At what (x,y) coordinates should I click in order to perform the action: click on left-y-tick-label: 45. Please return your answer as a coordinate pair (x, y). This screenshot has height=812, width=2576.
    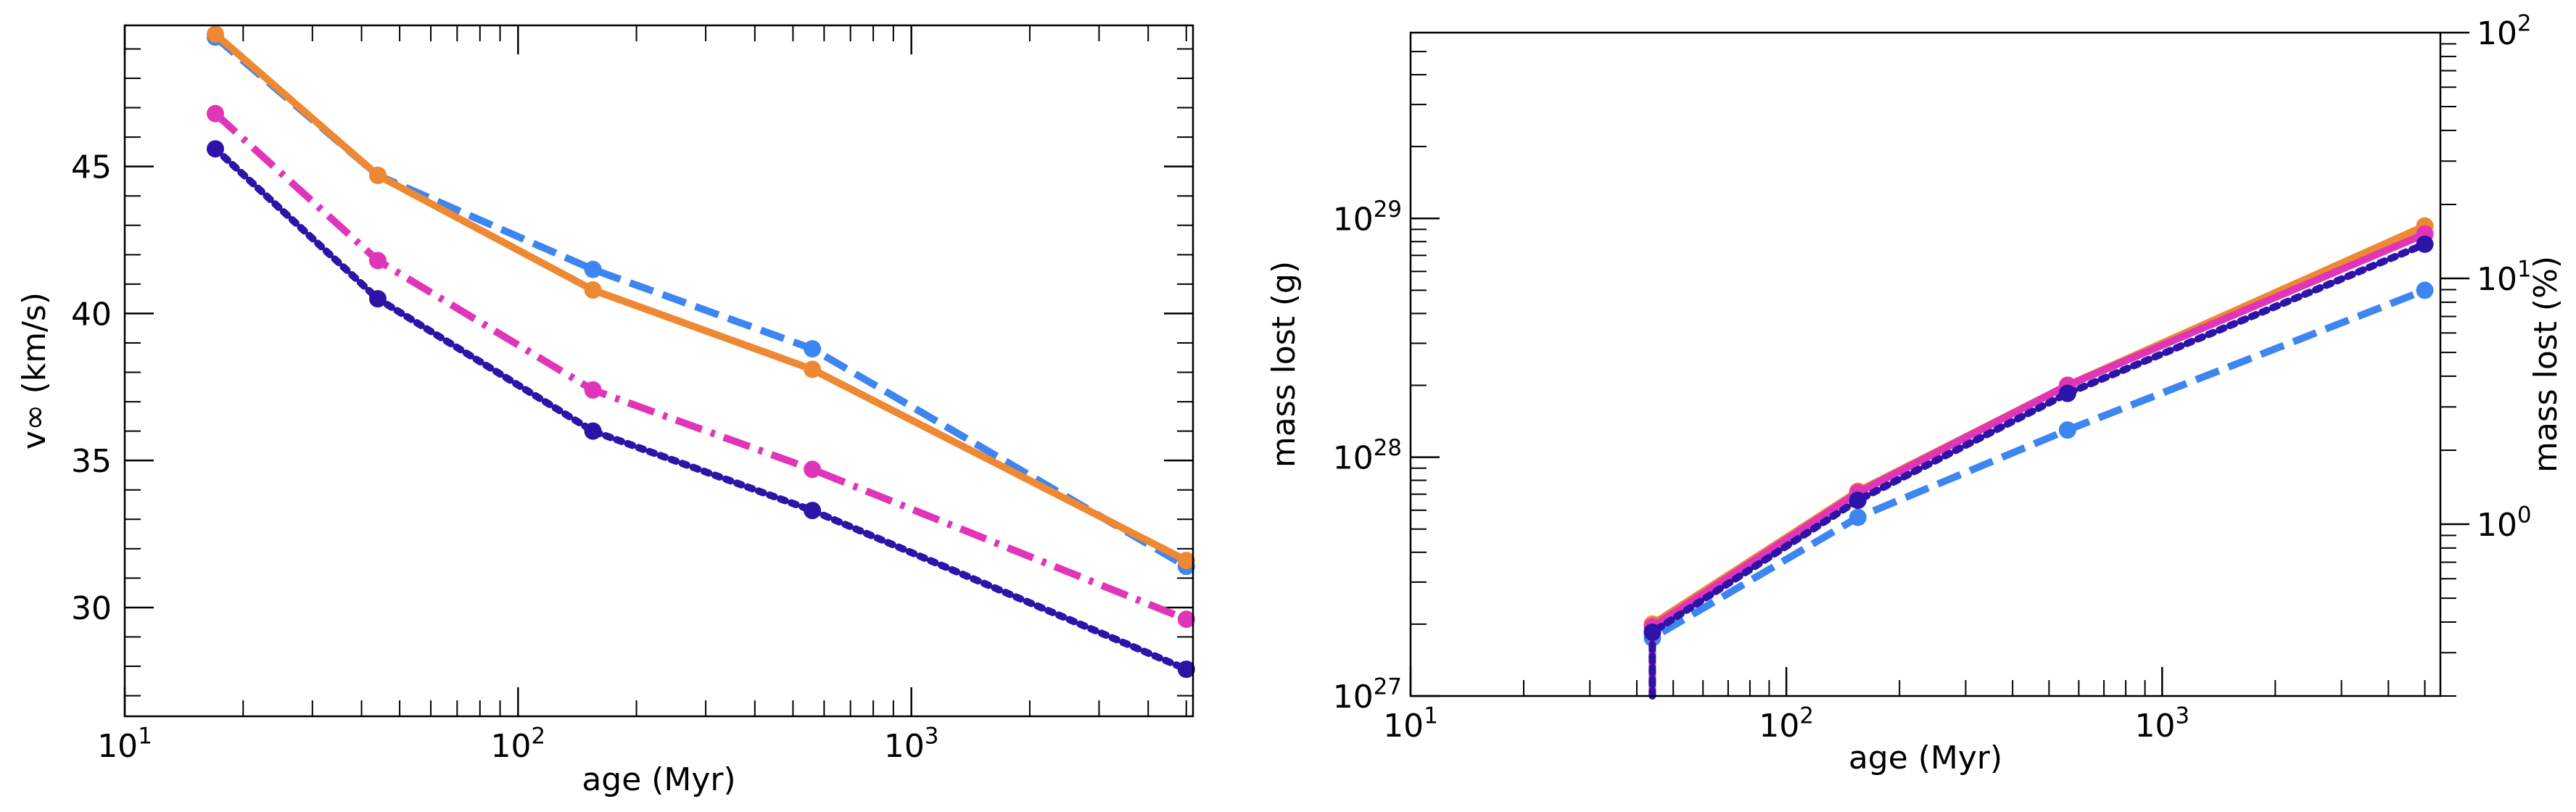
    Looking at the image, I should click on (91, 167).